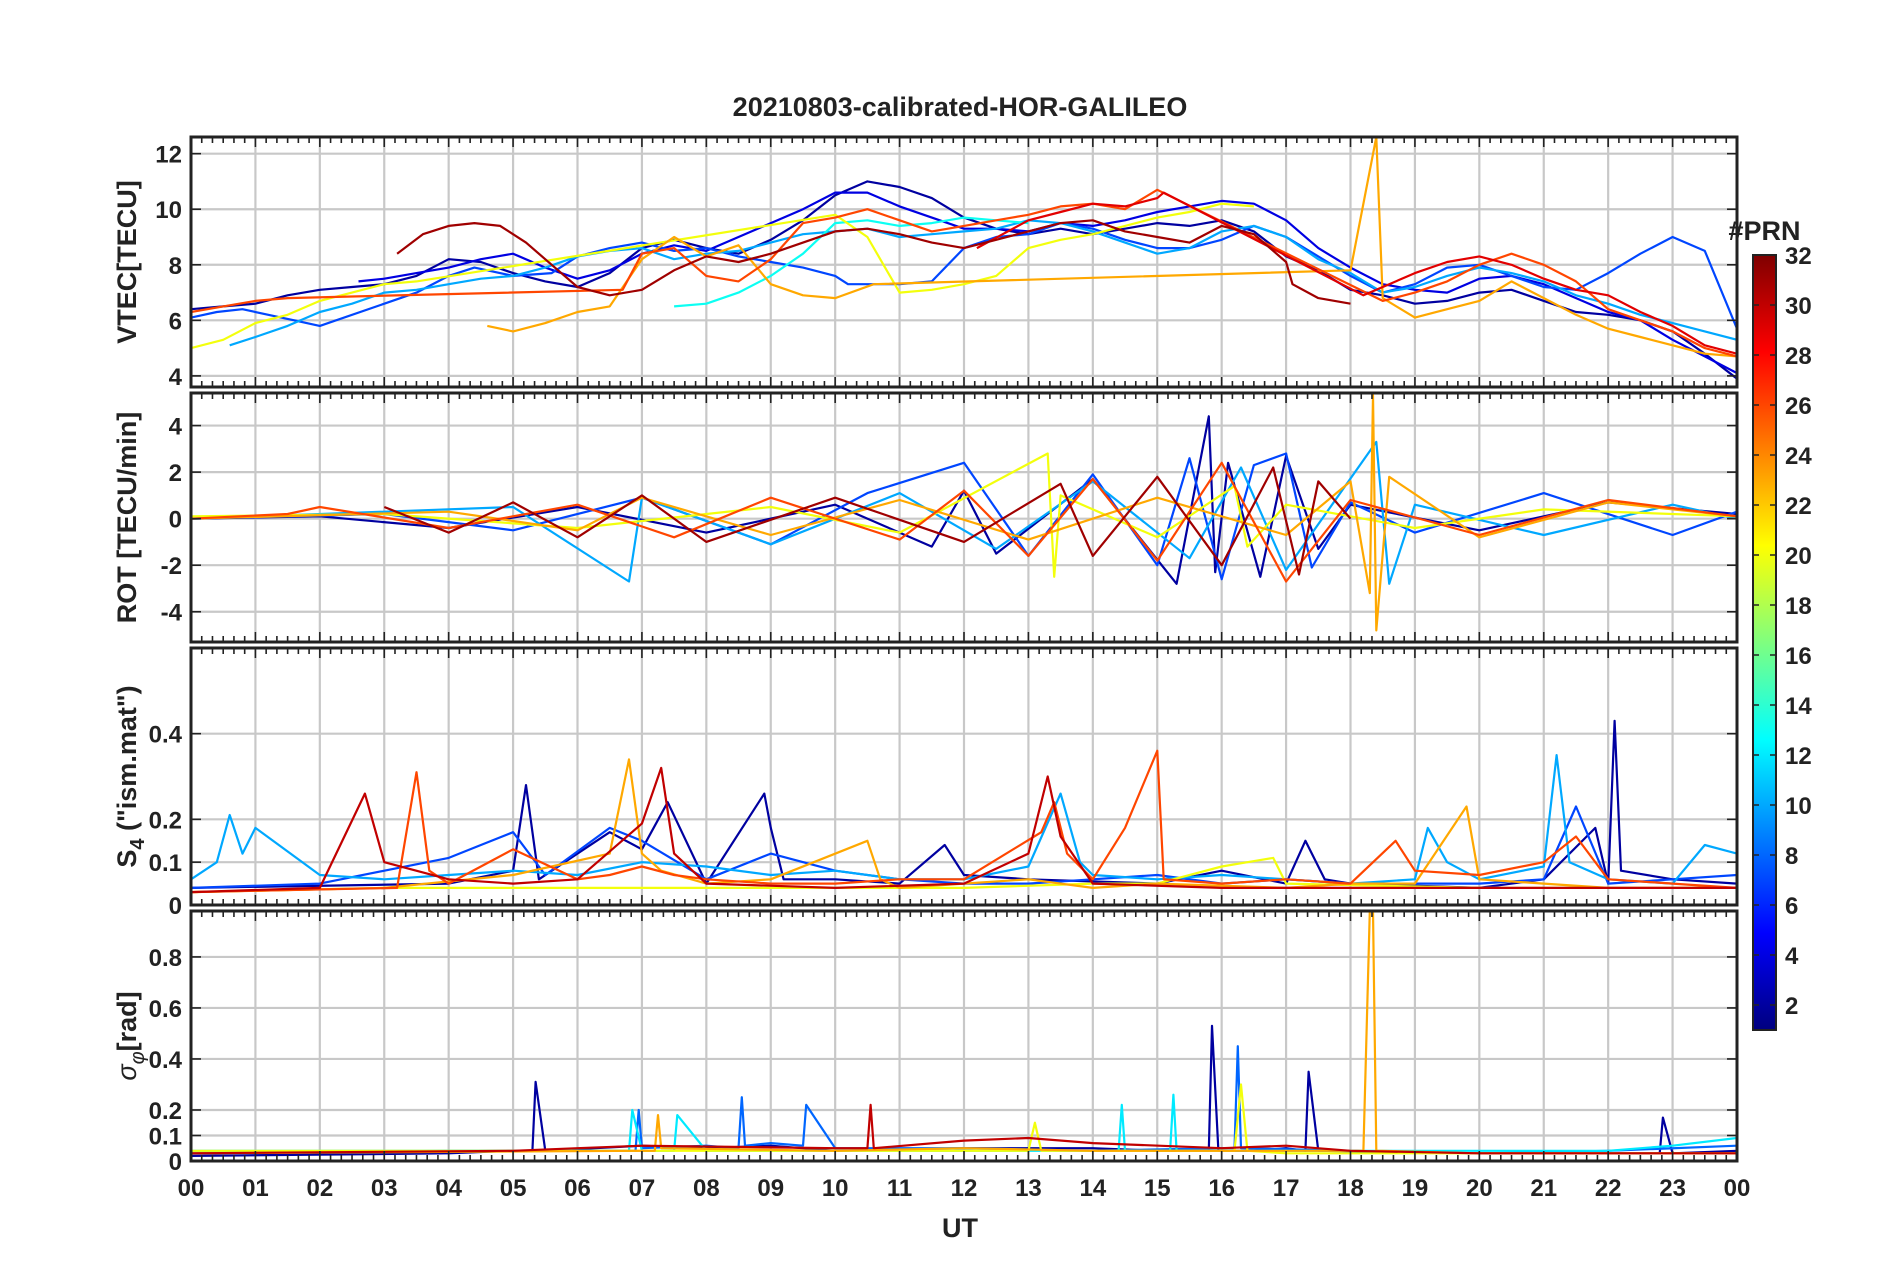 The image size is (1902, 1272). I want to click on x-tick-label: 14, so click(1092, 1188).